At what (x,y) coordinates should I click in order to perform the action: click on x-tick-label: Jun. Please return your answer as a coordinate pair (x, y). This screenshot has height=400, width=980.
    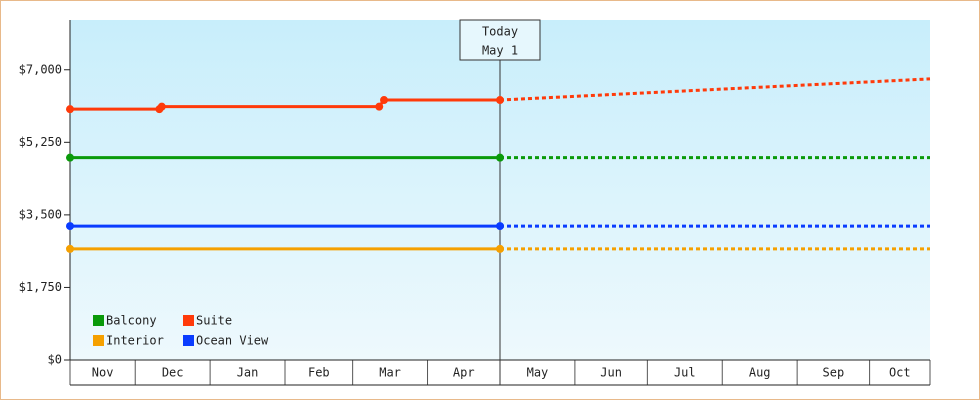
    Looking at the image, I should click on (611, 373).